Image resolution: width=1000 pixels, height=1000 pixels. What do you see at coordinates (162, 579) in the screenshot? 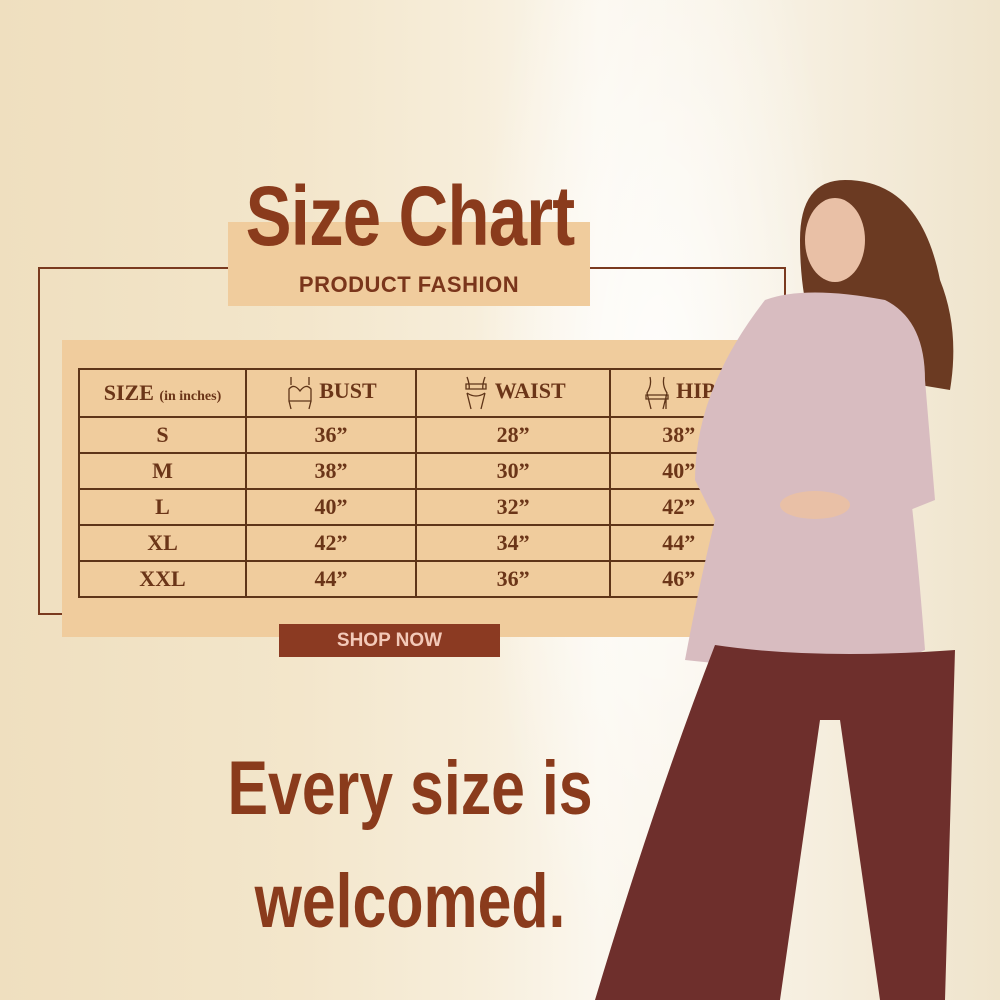
I see `table-cell: XXL` at bounding box center [162, 579].